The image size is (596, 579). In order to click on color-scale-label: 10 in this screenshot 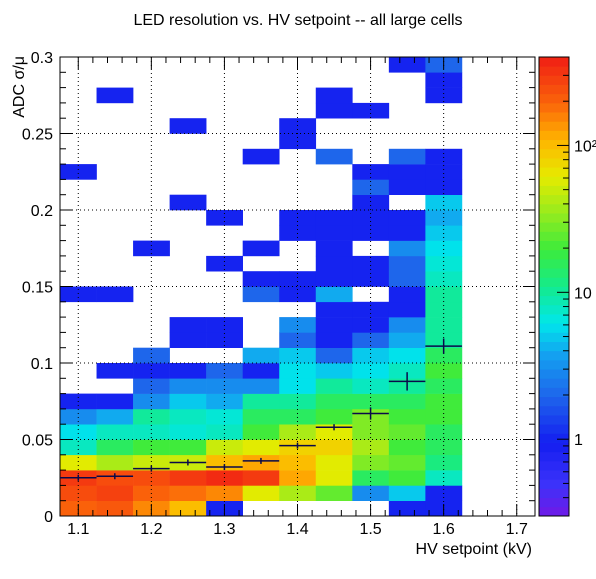, I will do `click(583, 293)`.